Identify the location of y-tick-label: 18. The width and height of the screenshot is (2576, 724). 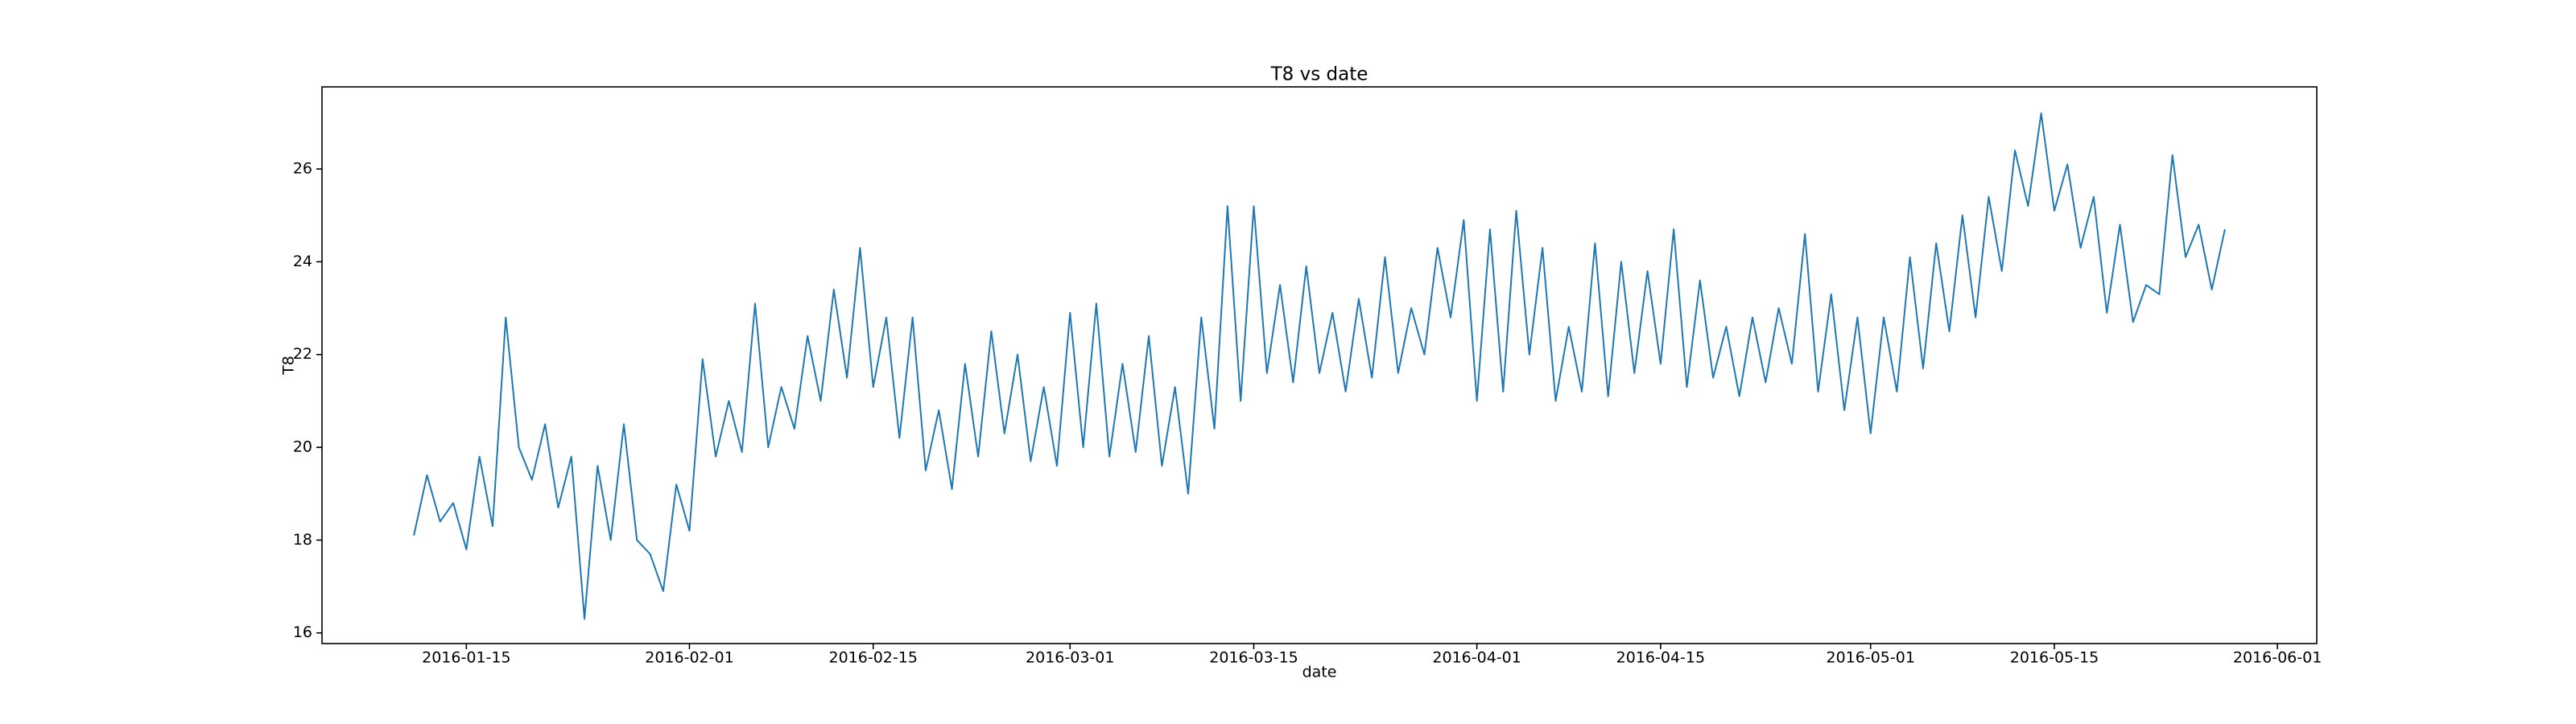
(302, 540).